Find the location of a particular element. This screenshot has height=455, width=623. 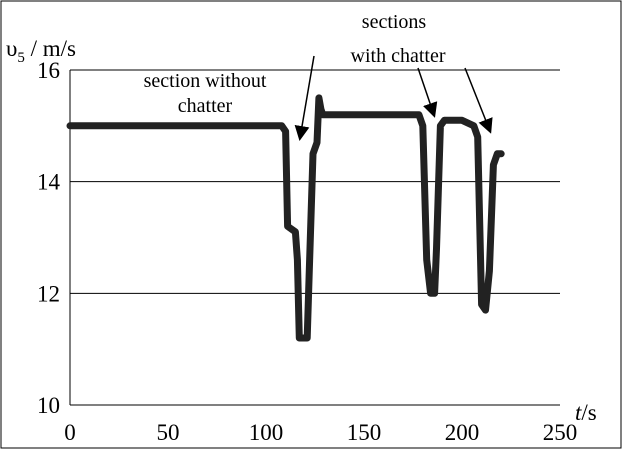

y-tick-label: 10 is located at coordinates (48, 405).